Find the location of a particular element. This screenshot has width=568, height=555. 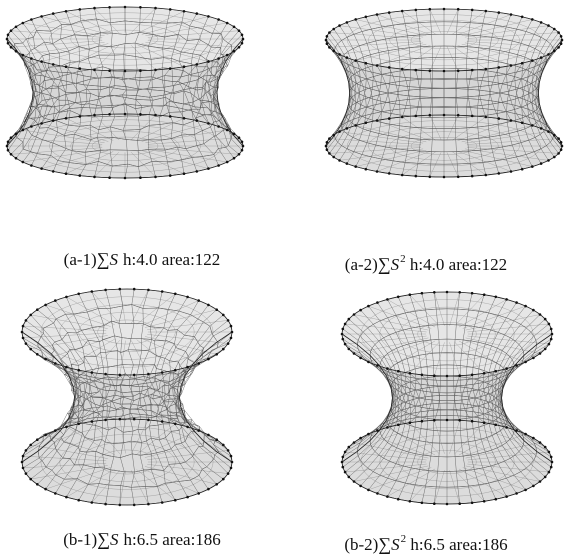

caption-a2: (a-2)∑S2 h:4.0 area:122 is located at coordinates (426, 262).